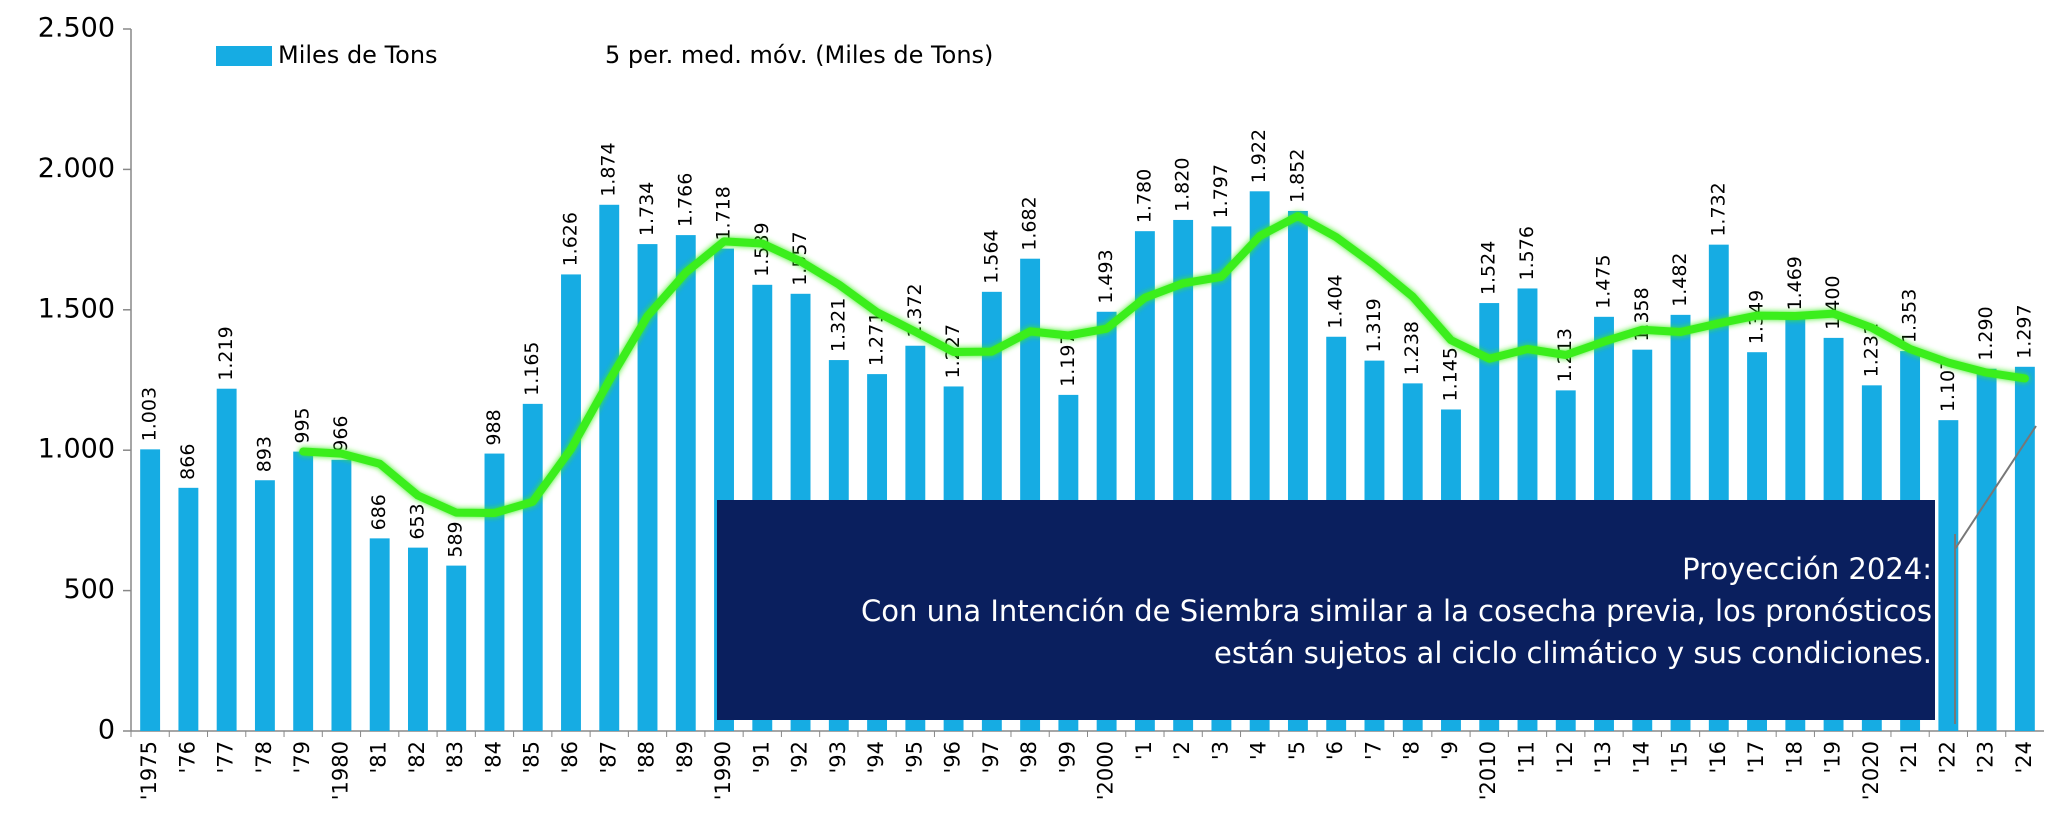 Image resolution: width=2054 pixels, height=820 pixels. Describe the element at coordinates (1680, 279) in the screenshot. I see `value-label: 1.482` at that location.